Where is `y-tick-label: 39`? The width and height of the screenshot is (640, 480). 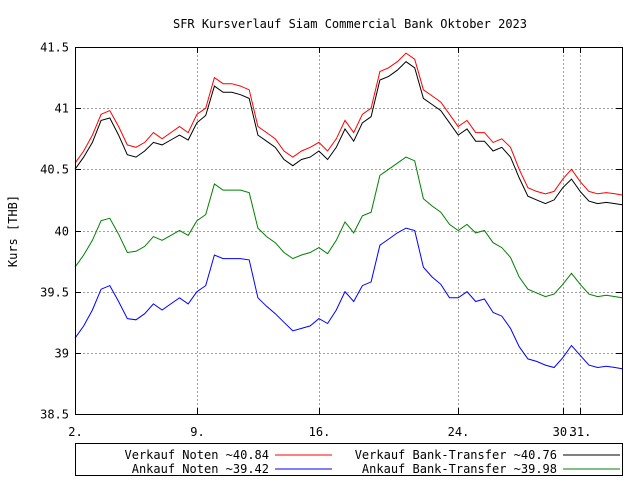 y-tick-label: 39 is located at coordinates (62, 354).